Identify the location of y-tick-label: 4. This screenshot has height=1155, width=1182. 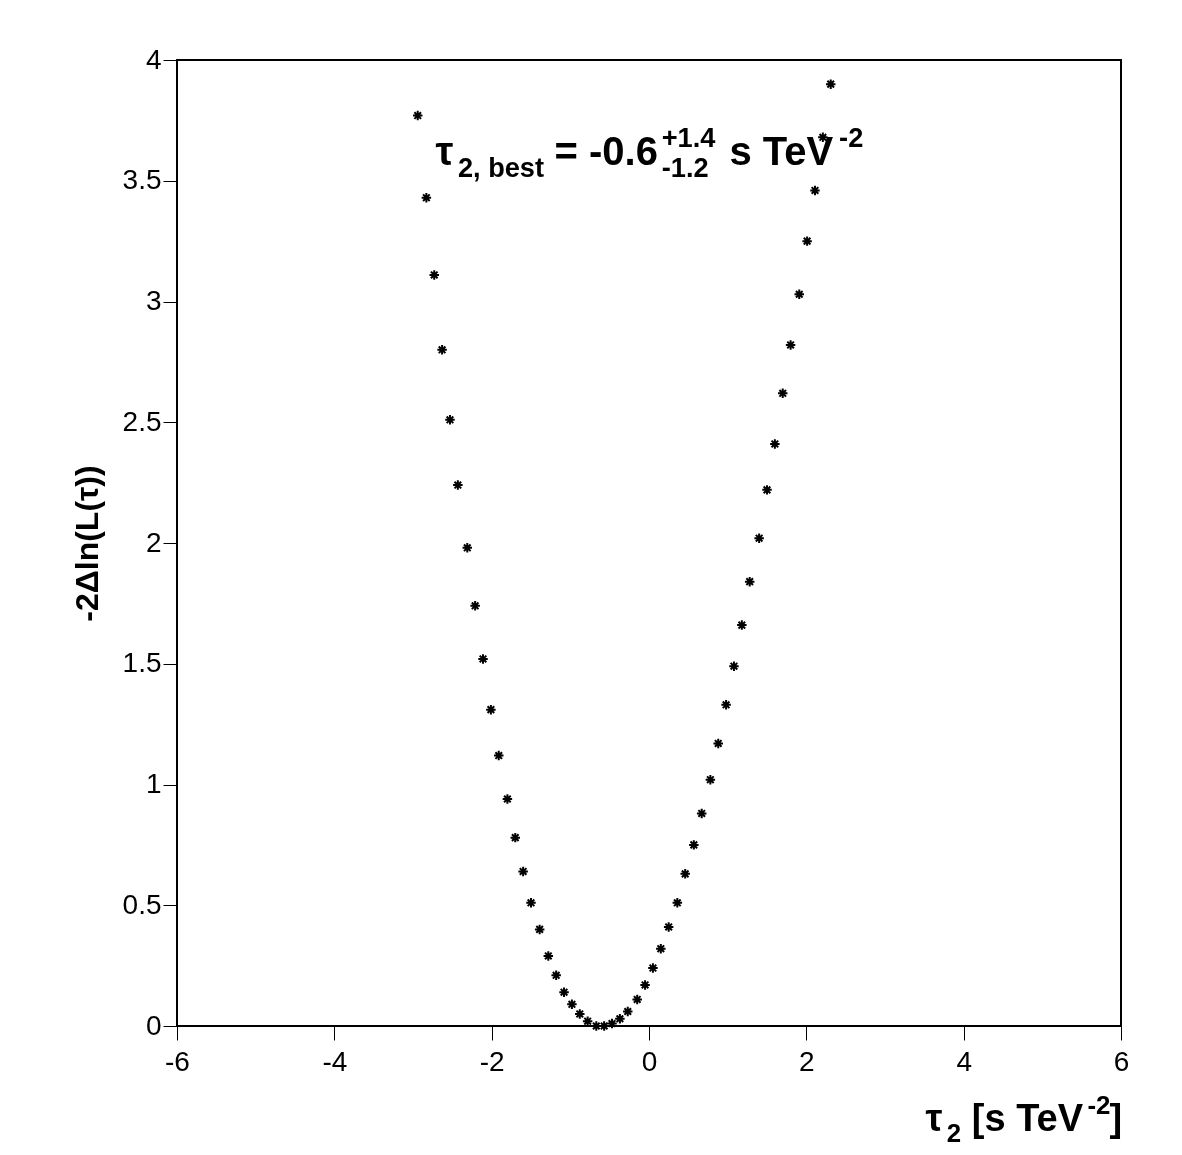
(153, 59).